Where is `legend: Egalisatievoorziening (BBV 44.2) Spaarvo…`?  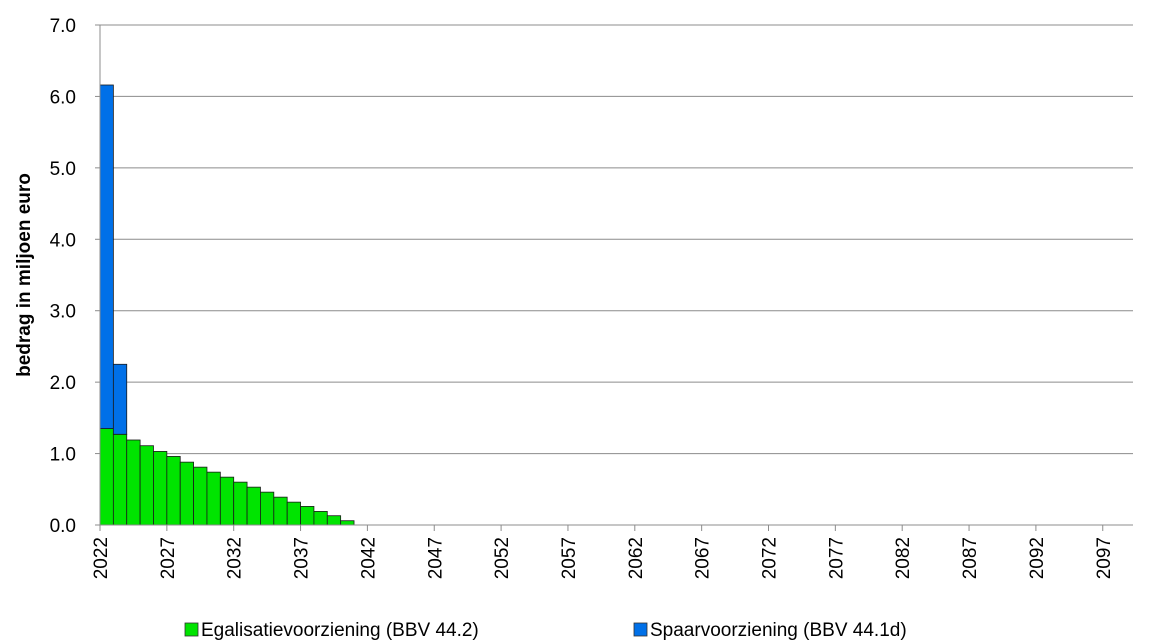
legend: Egalisatievoorziening (BBV 44.2) Spaarvo… is located at coordinates (545, 630).